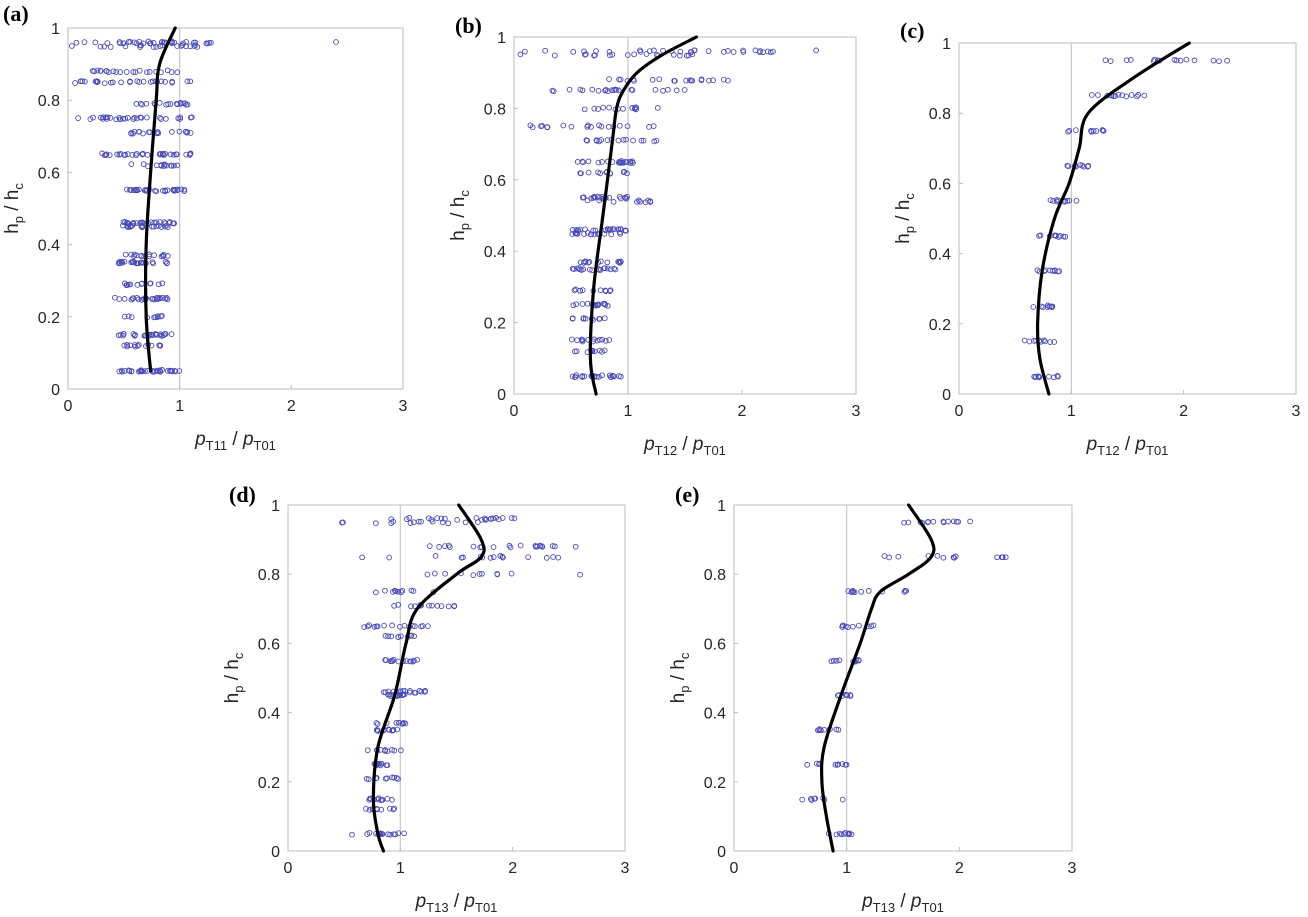 The image size is (1308, 917). What do you see at coordinates (940, 255) in the screenshot?
I see `y-tick-label: 0.4` at bounding box center [940, 255].